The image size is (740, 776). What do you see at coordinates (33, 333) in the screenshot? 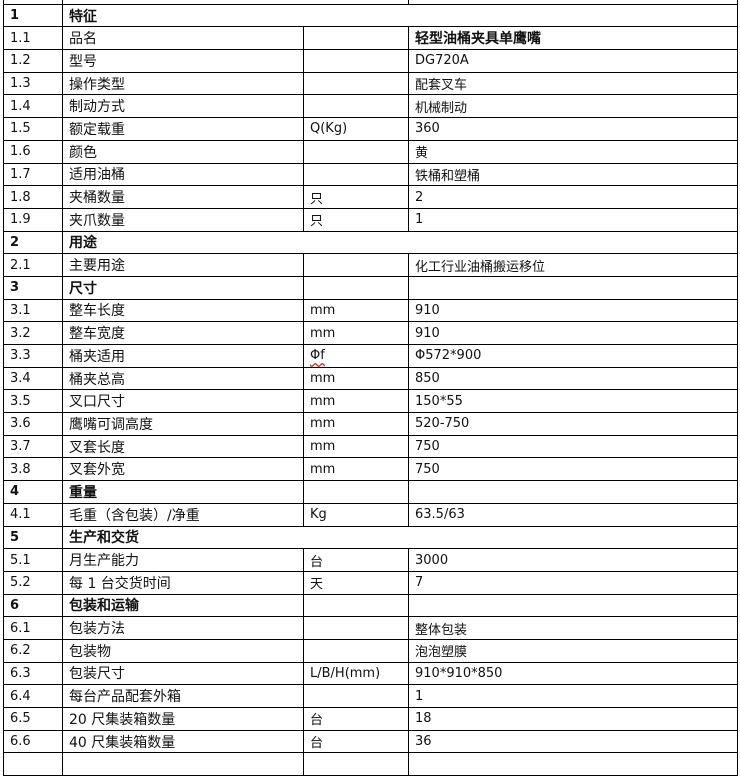
I see `row-number: 3.2` at bounding box center [33, 333].